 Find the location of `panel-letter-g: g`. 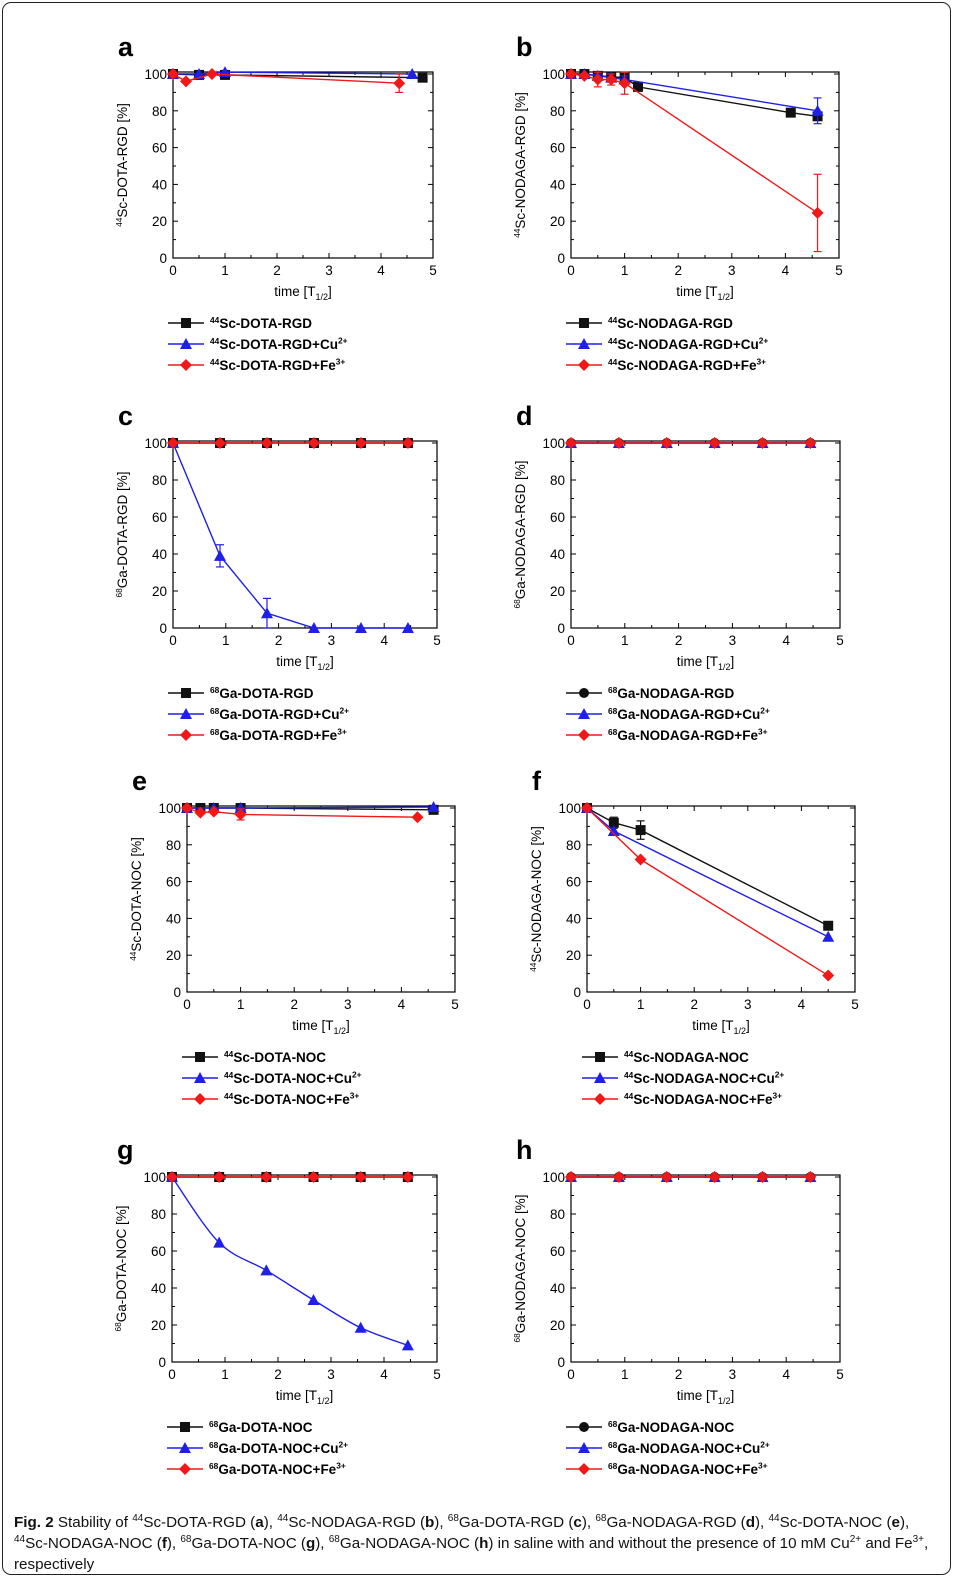

panel-letter-g: g is located at coordinates (125, 1150).